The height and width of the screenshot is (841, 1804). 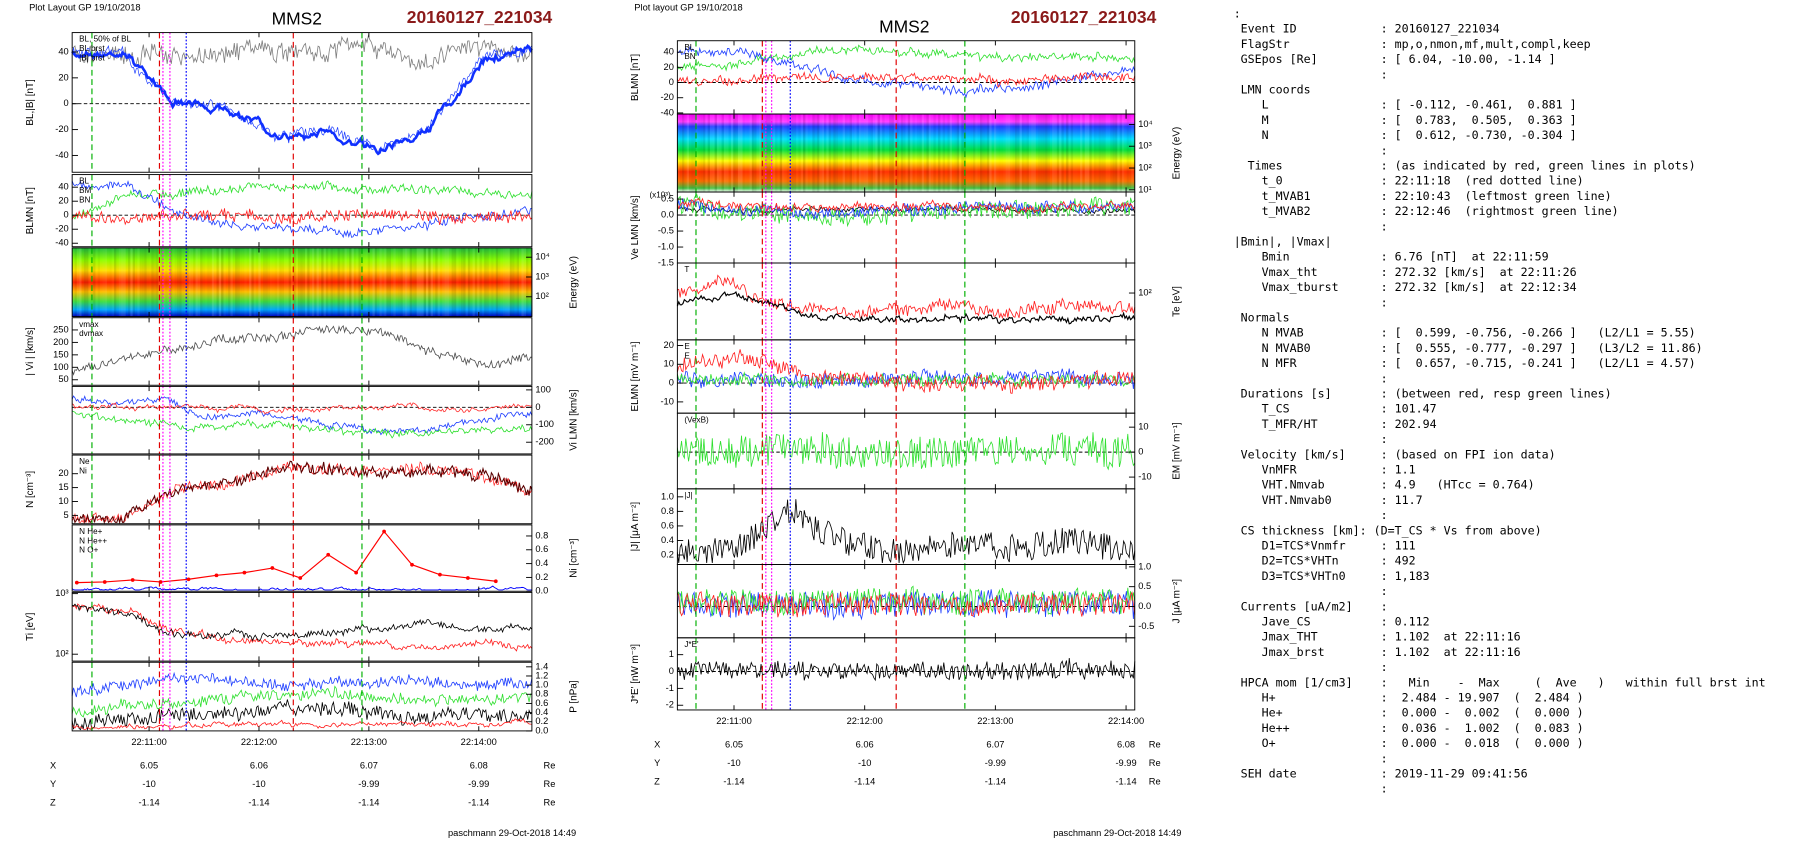 I want to click on legend-entry: BL, so click(x=84, y=181).